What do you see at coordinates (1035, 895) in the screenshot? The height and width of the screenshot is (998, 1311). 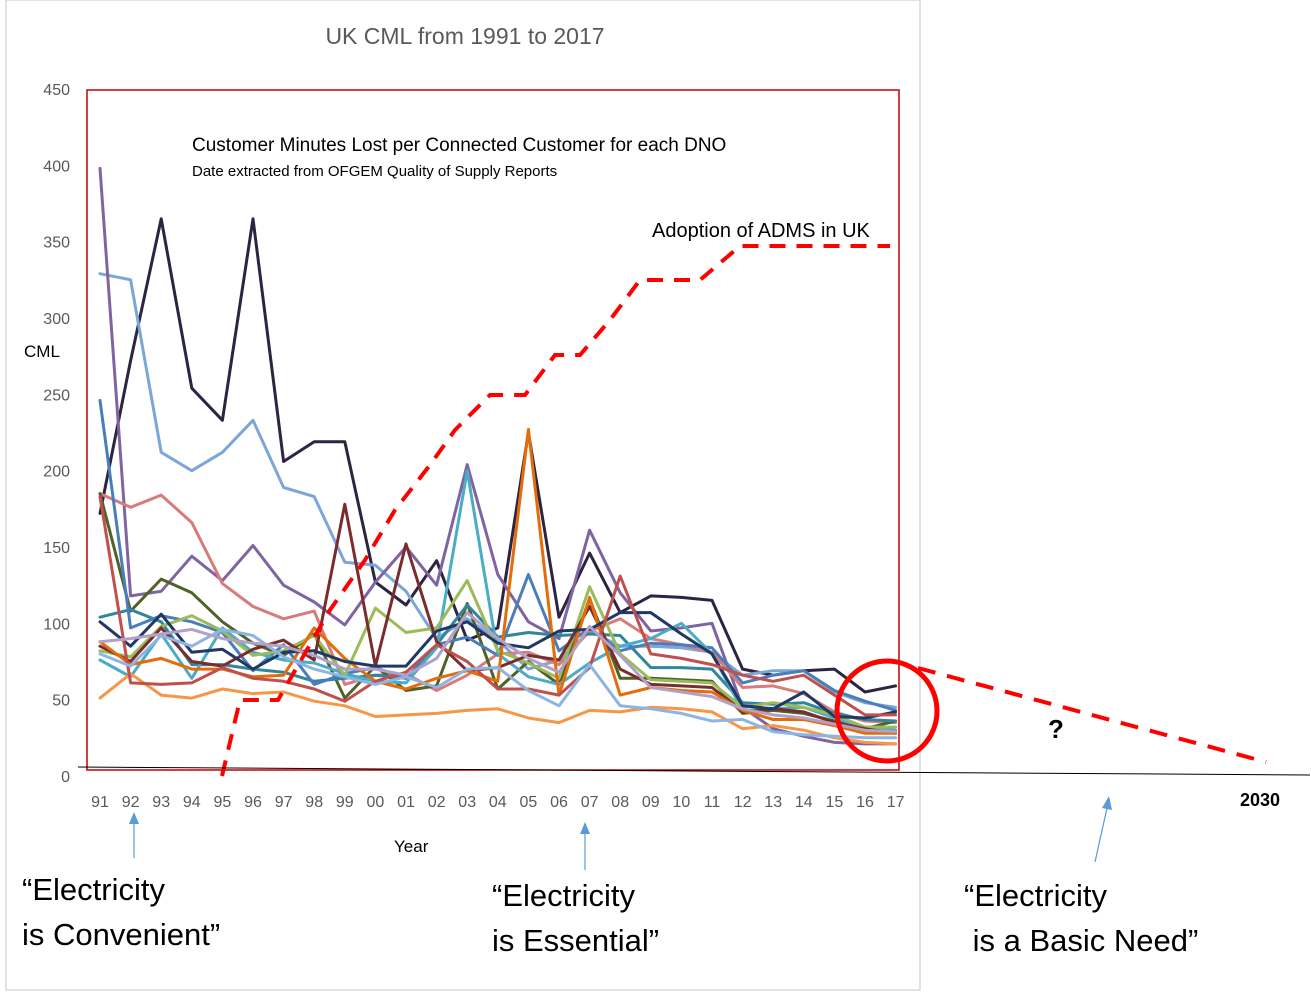 I see `annotation-basic-need-line1: “Electricity` at bounding box center [1035, 895].